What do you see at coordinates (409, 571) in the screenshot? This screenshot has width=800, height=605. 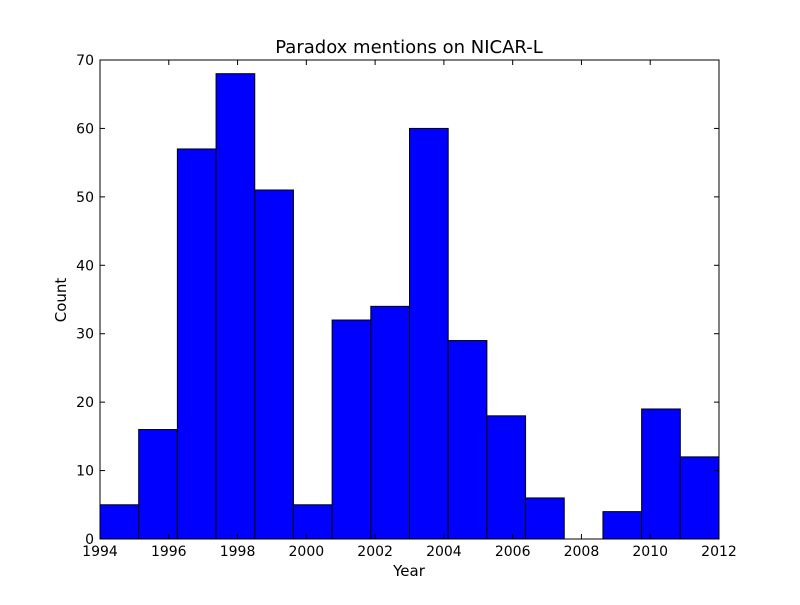 I see `x-axis-label: Year` at bounding box center [409, 571].